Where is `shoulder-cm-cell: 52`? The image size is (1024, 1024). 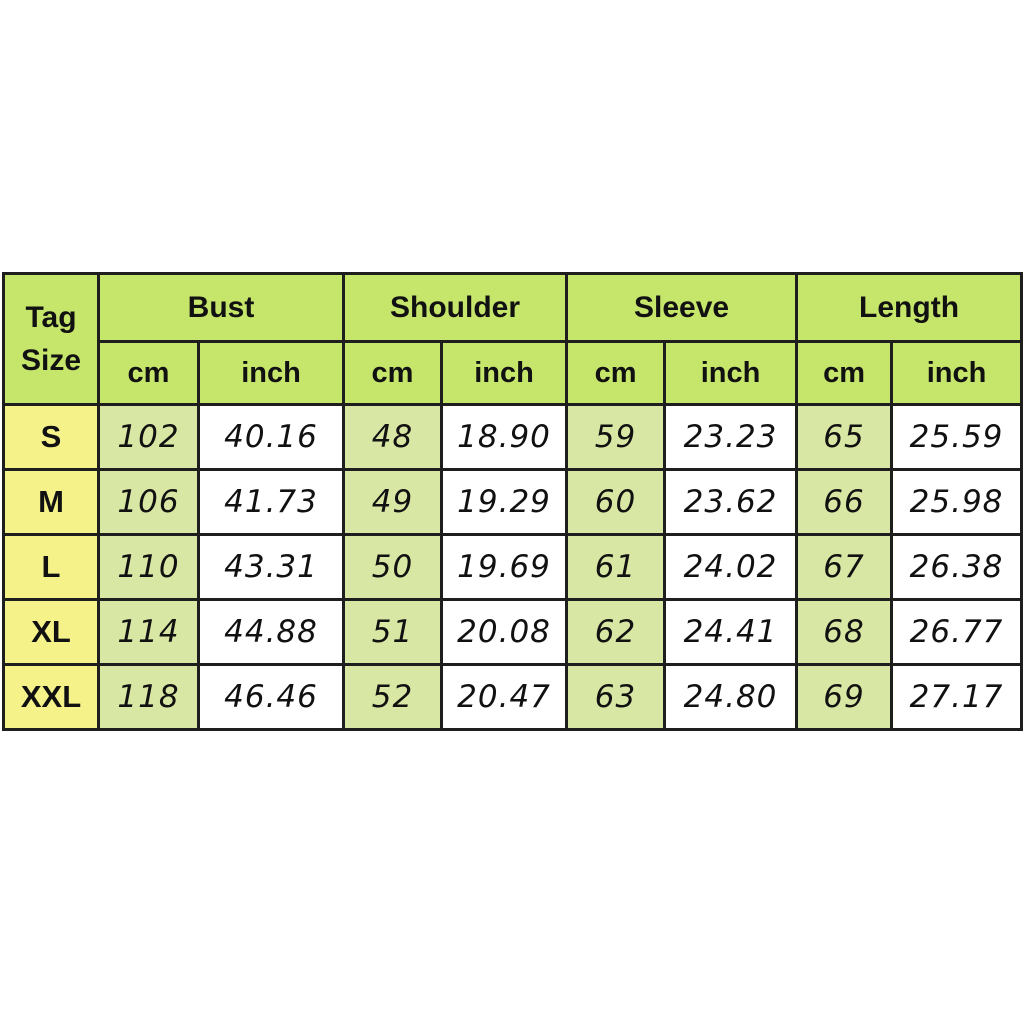
shoulder-cm-cell: 52 is located at coordinates (393, 697).